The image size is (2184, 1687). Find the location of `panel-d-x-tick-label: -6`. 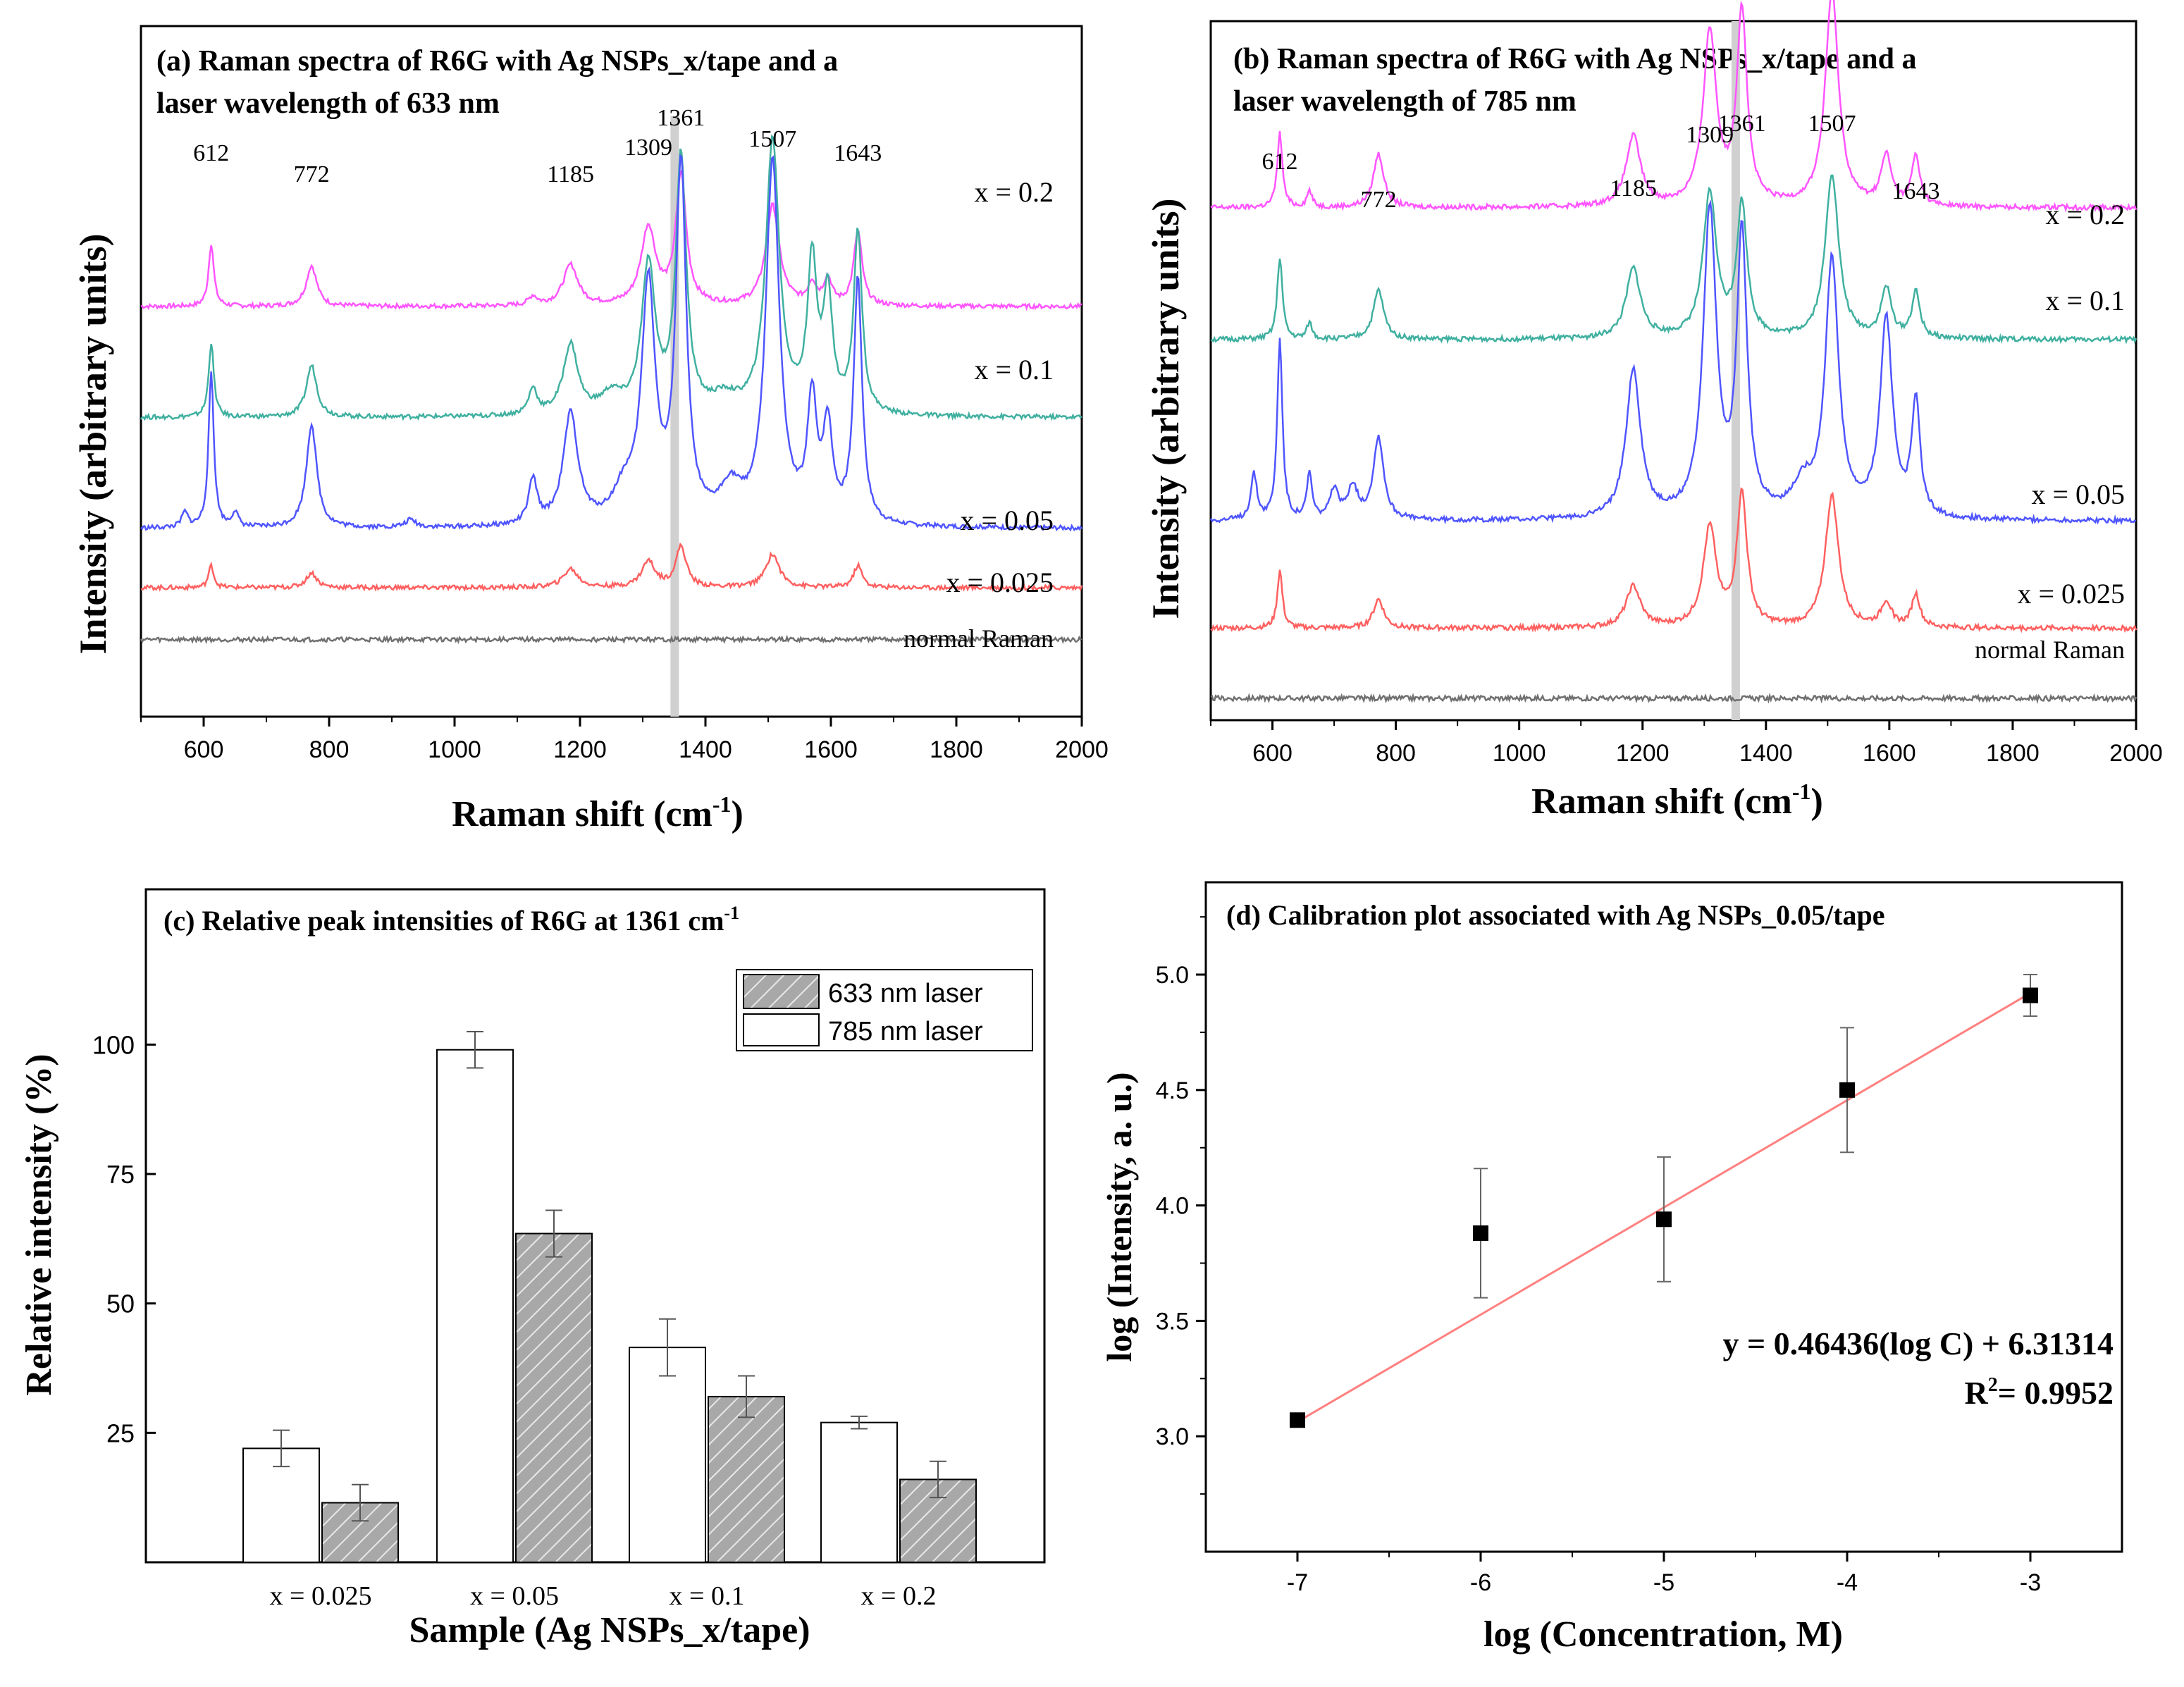

panel-d-x-tick-label: -6 is located at coordinates (1481, 1583).